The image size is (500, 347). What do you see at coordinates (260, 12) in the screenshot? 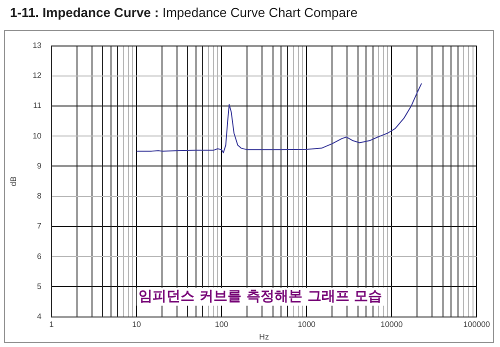
I see `chart-subtitle: Impedance Curve Chart Compare` at bounding box center [260, 12].